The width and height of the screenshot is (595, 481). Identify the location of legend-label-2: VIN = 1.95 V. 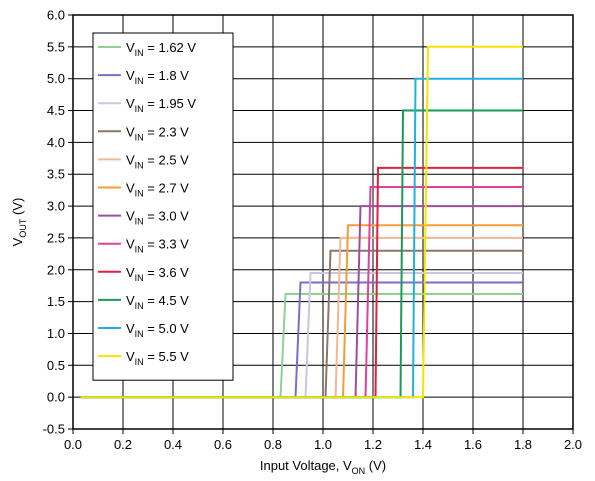
(161, 105).